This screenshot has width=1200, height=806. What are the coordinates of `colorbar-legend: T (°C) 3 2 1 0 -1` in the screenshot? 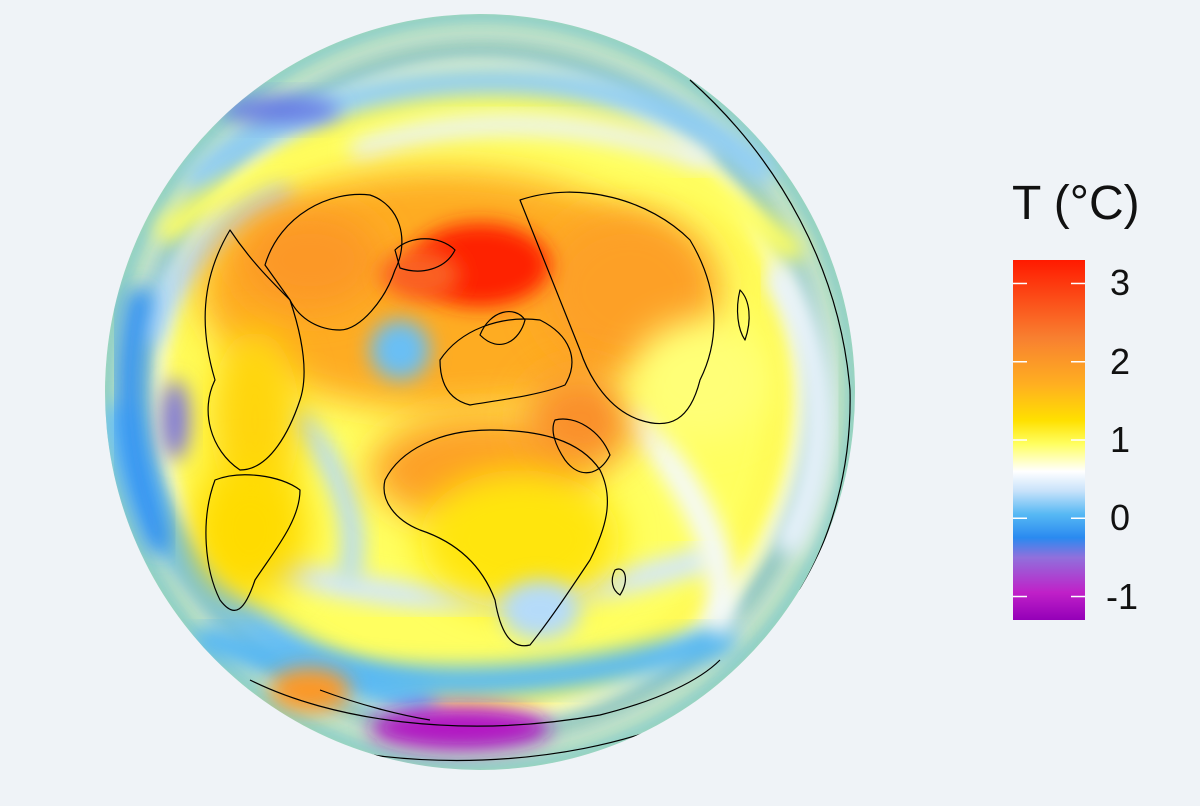 It's located at (1090, 405).